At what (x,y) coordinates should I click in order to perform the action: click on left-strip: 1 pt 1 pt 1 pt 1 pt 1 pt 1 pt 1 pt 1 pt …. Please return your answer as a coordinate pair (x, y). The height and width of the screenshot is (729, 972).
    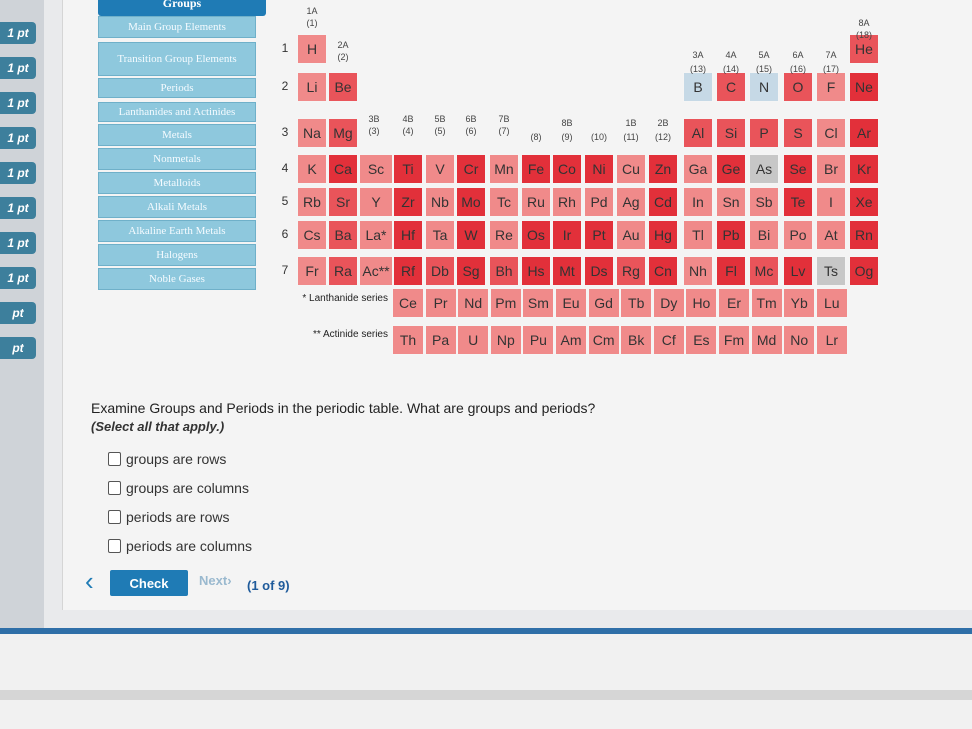
    Looking at the image, I should click on (22, 364).